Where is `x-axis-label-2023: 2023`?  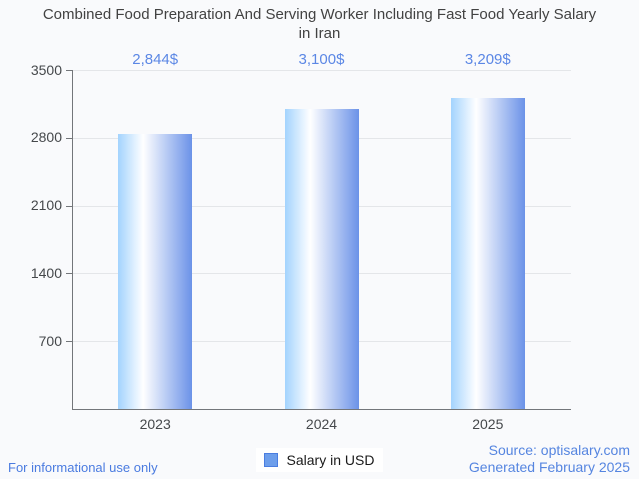
x-axis-label-2023: 2023 is located at coordinates (155, 424).